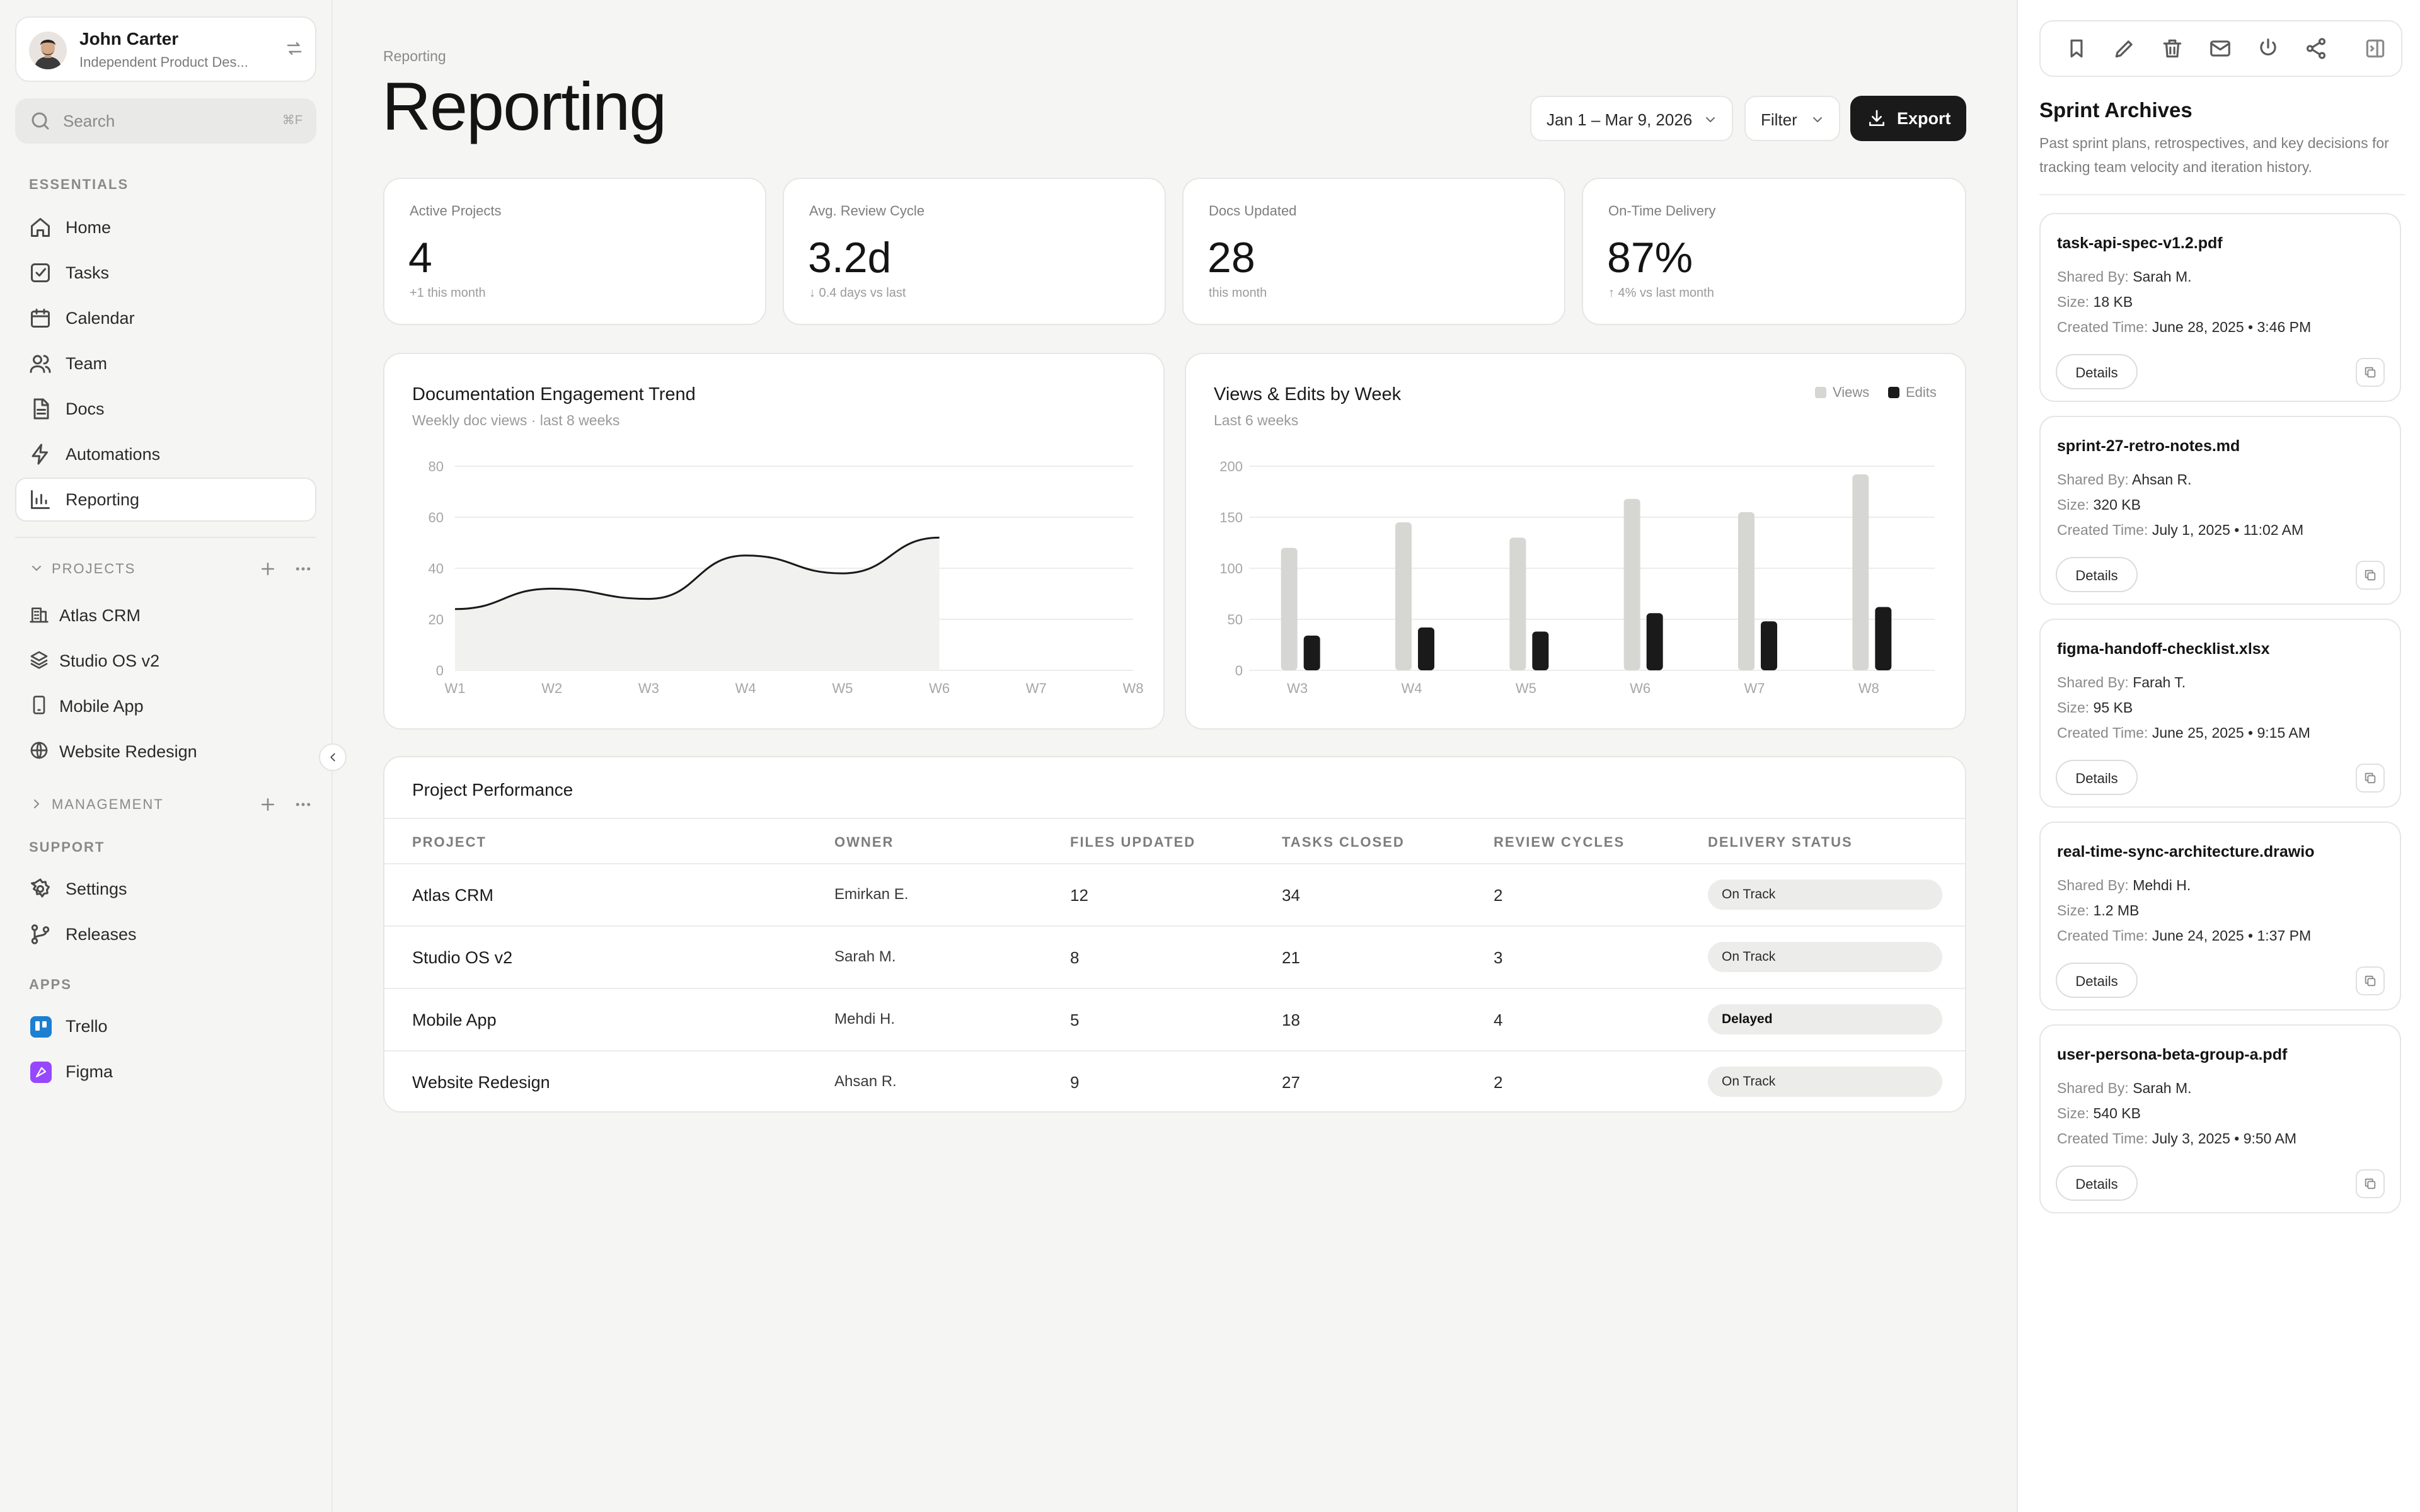 The height and width of the screenshot is (1512, 2420). I want to click on edit-button, so click(2124, 48).